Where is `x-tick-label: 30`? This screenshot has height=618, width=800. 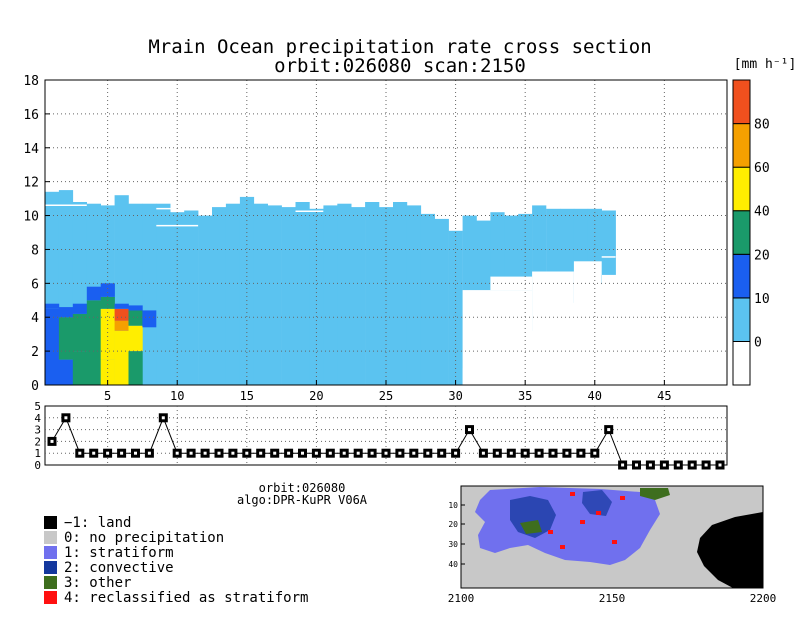
x-tick-label: 30 is located at coordinates (455, 396).